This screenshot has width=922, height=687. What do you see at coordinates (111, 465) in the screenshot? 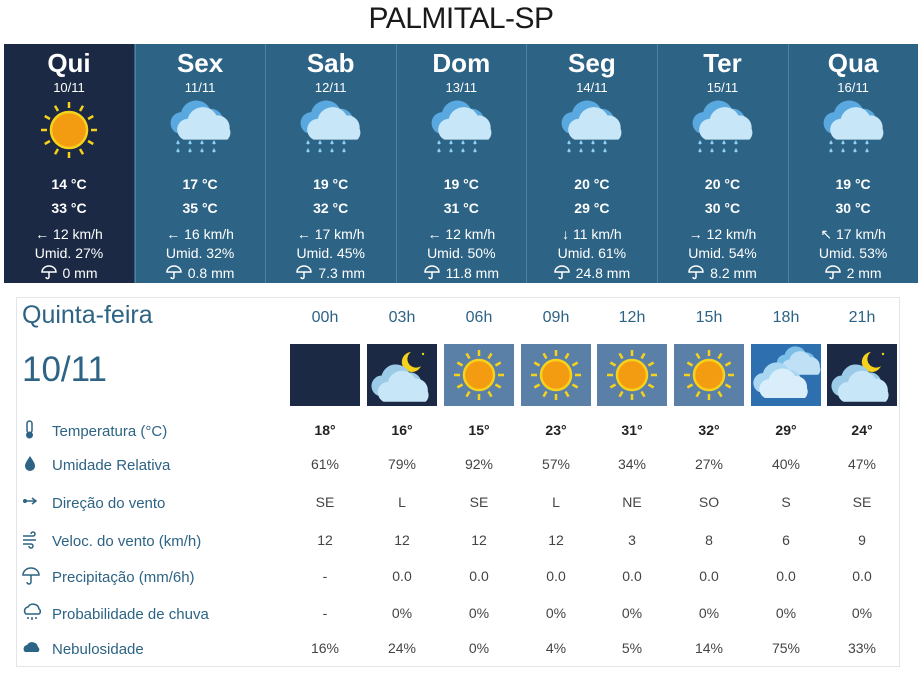
I see `row-label: Umidade Relativa` at bounding box center [111, 465].